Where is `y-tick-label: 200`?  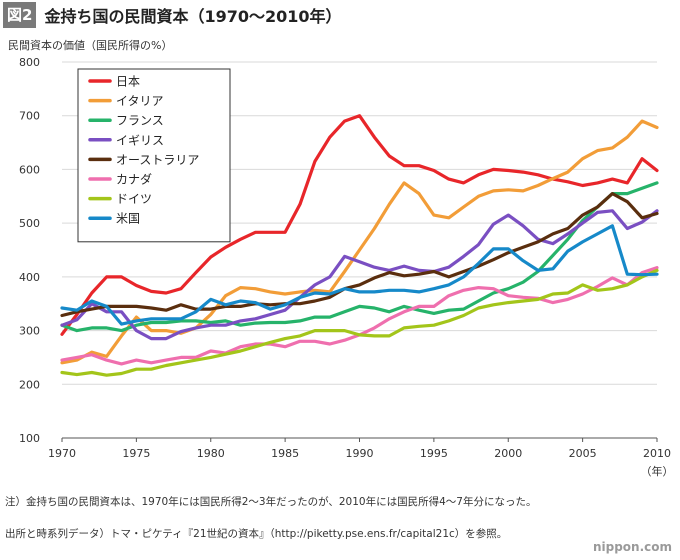
y-tick-label: 200 is located at coordinates (29, 384).